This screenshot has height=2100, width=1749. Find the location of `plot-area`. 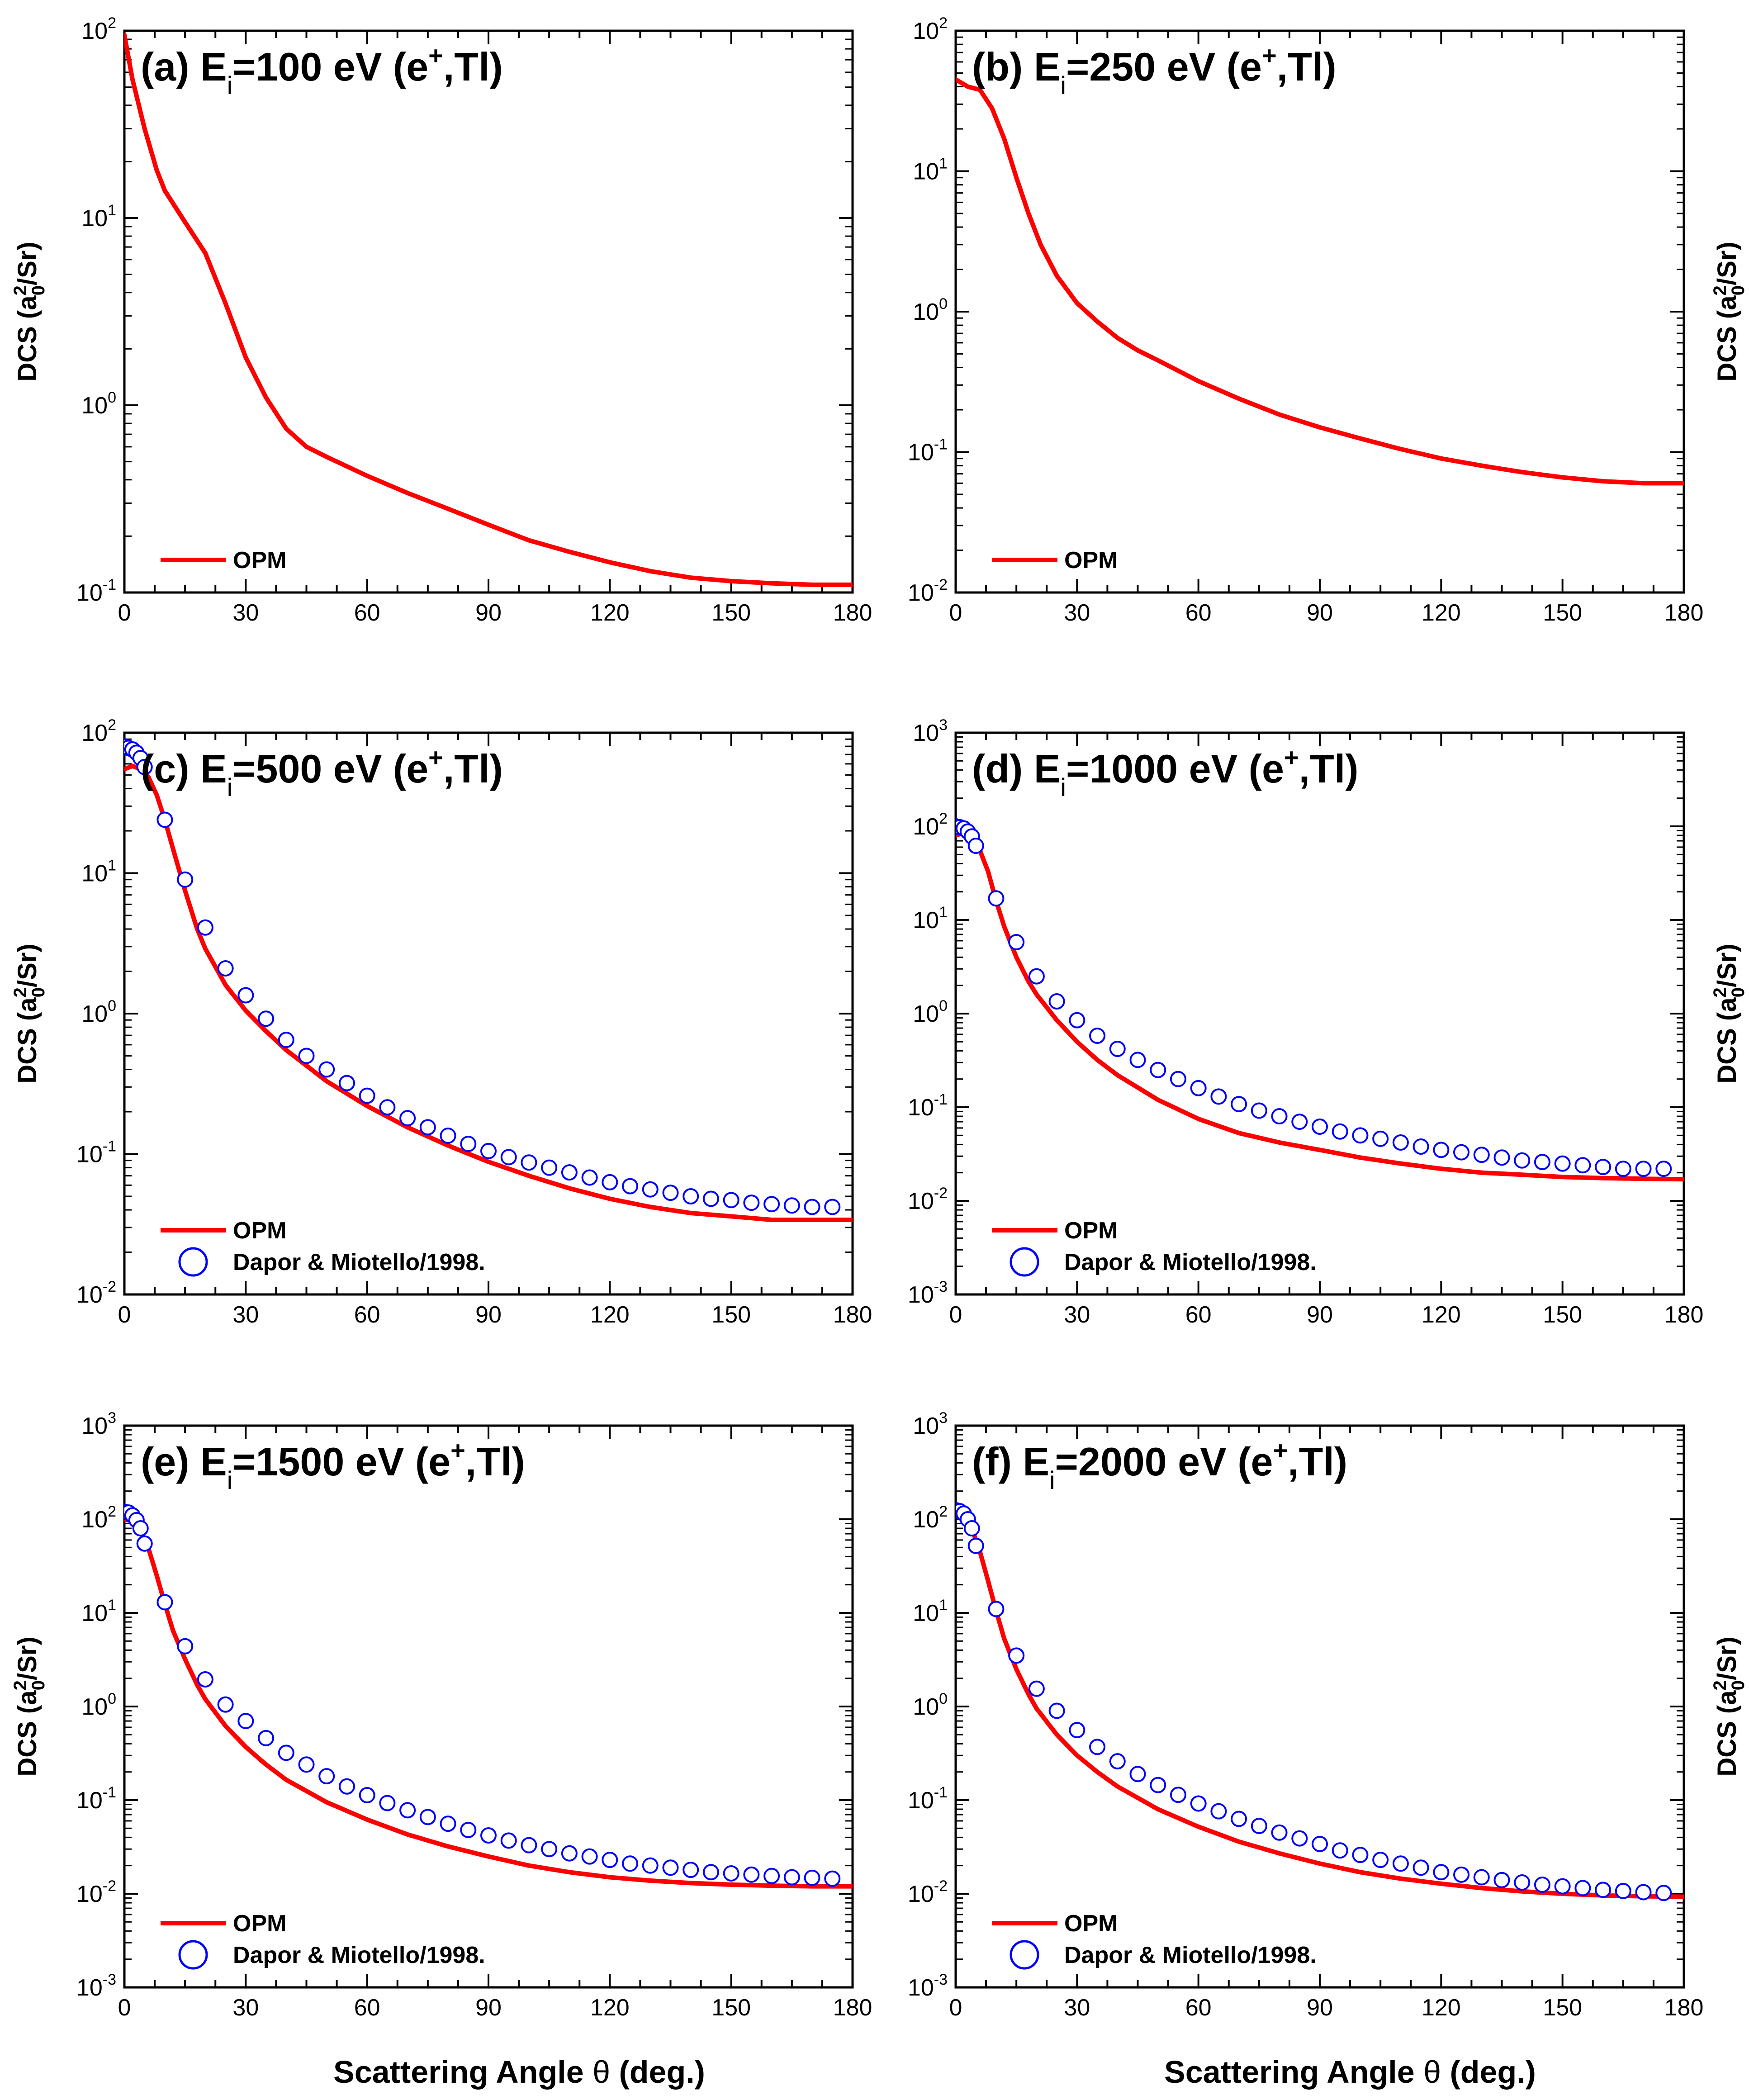

plot-area is located at coordinates (1320, 281).